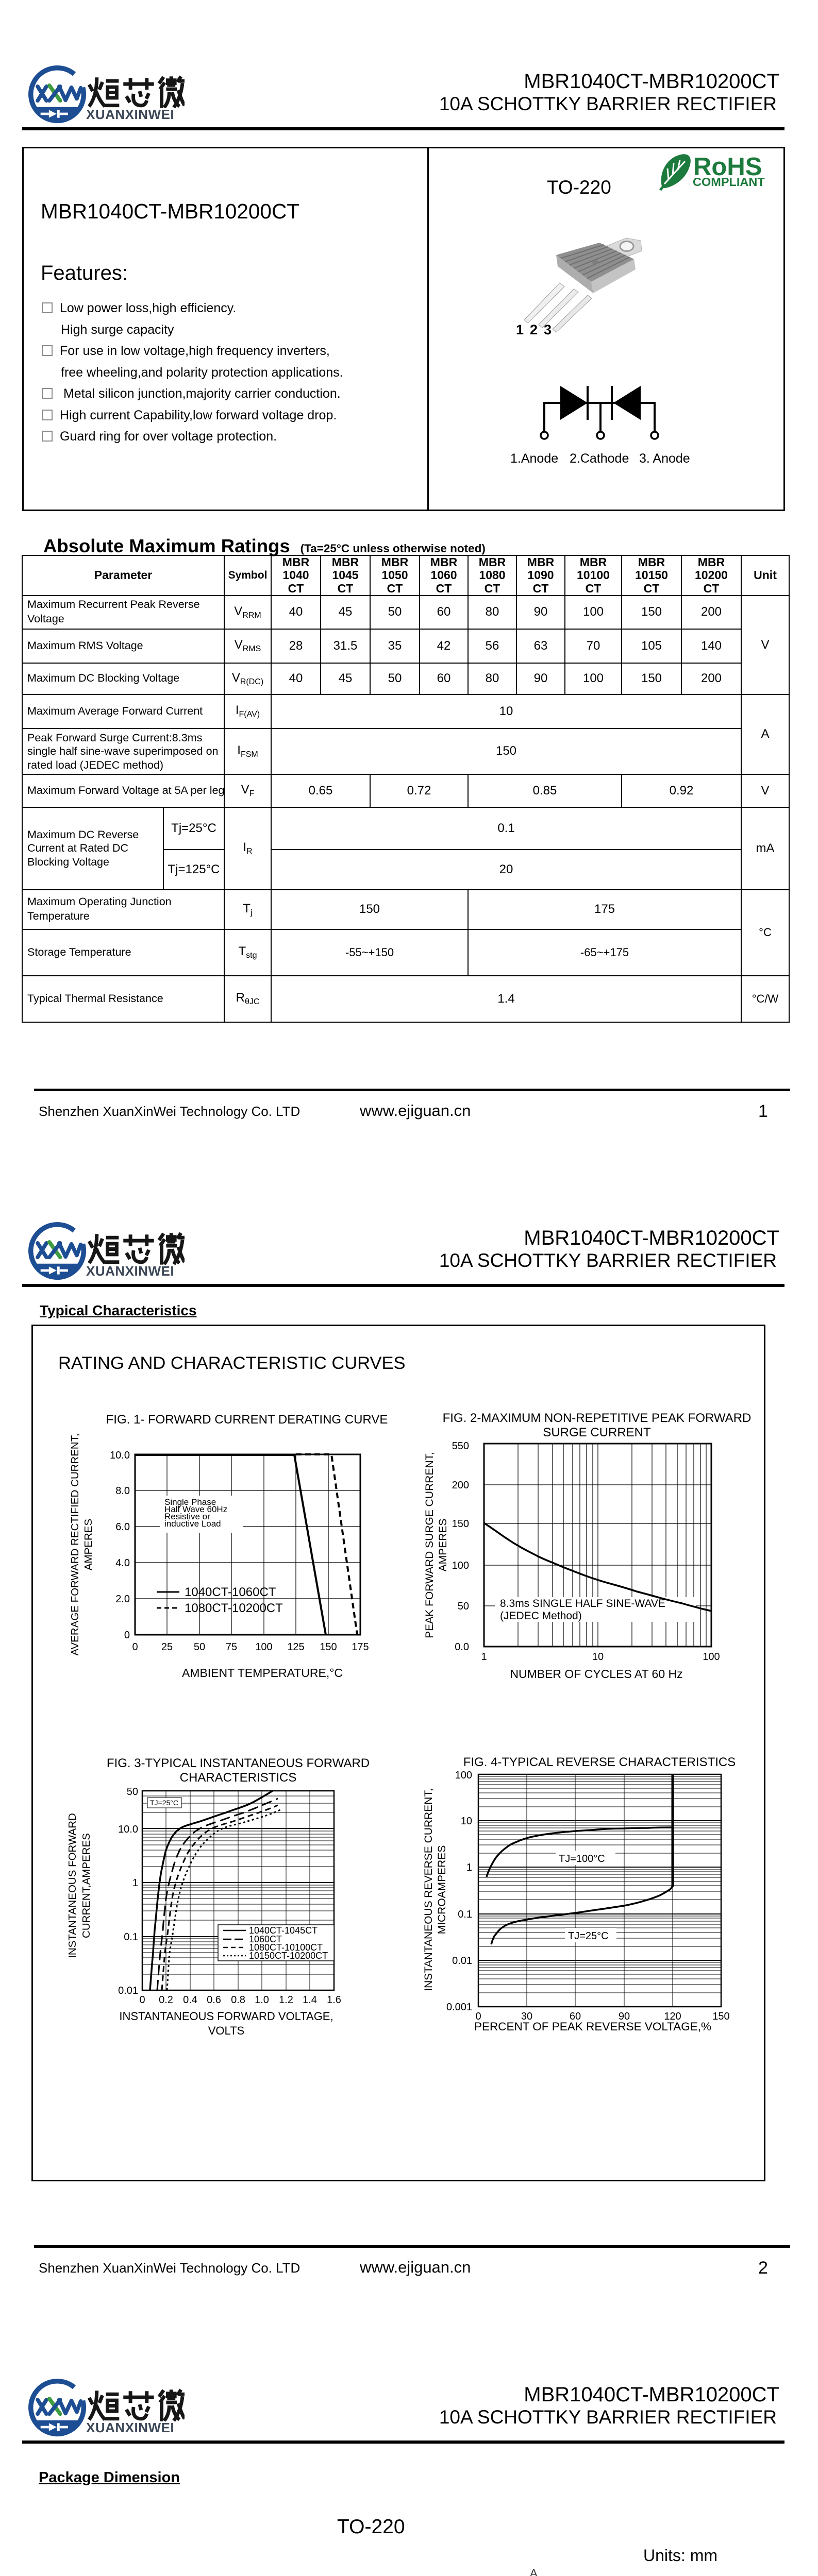  I want to click on svg-text: 3, so click(548, 329).